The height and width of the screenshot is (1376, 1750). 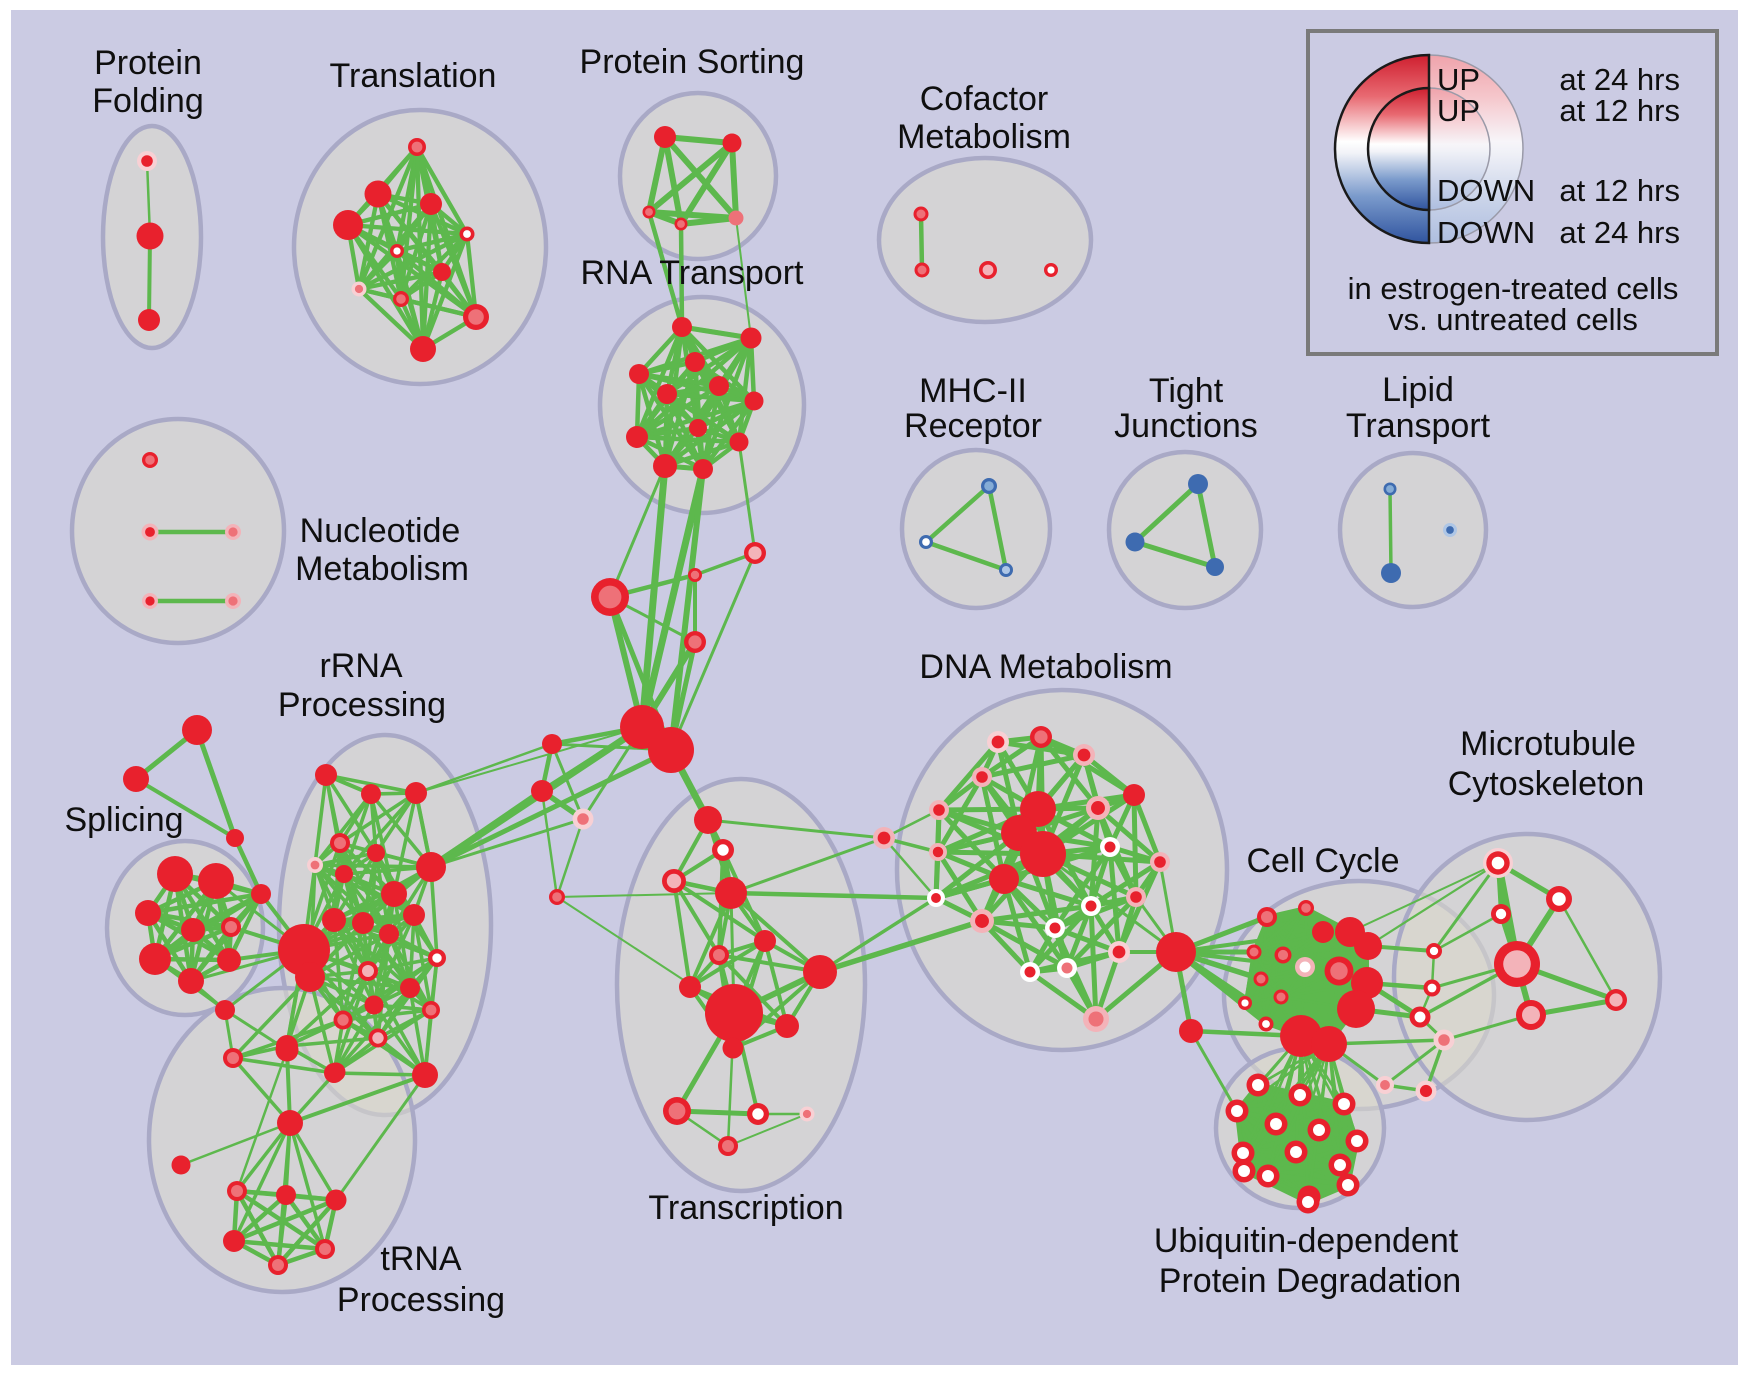 I want to click on svg-text: Lipid, so click(x=1418, y=390).